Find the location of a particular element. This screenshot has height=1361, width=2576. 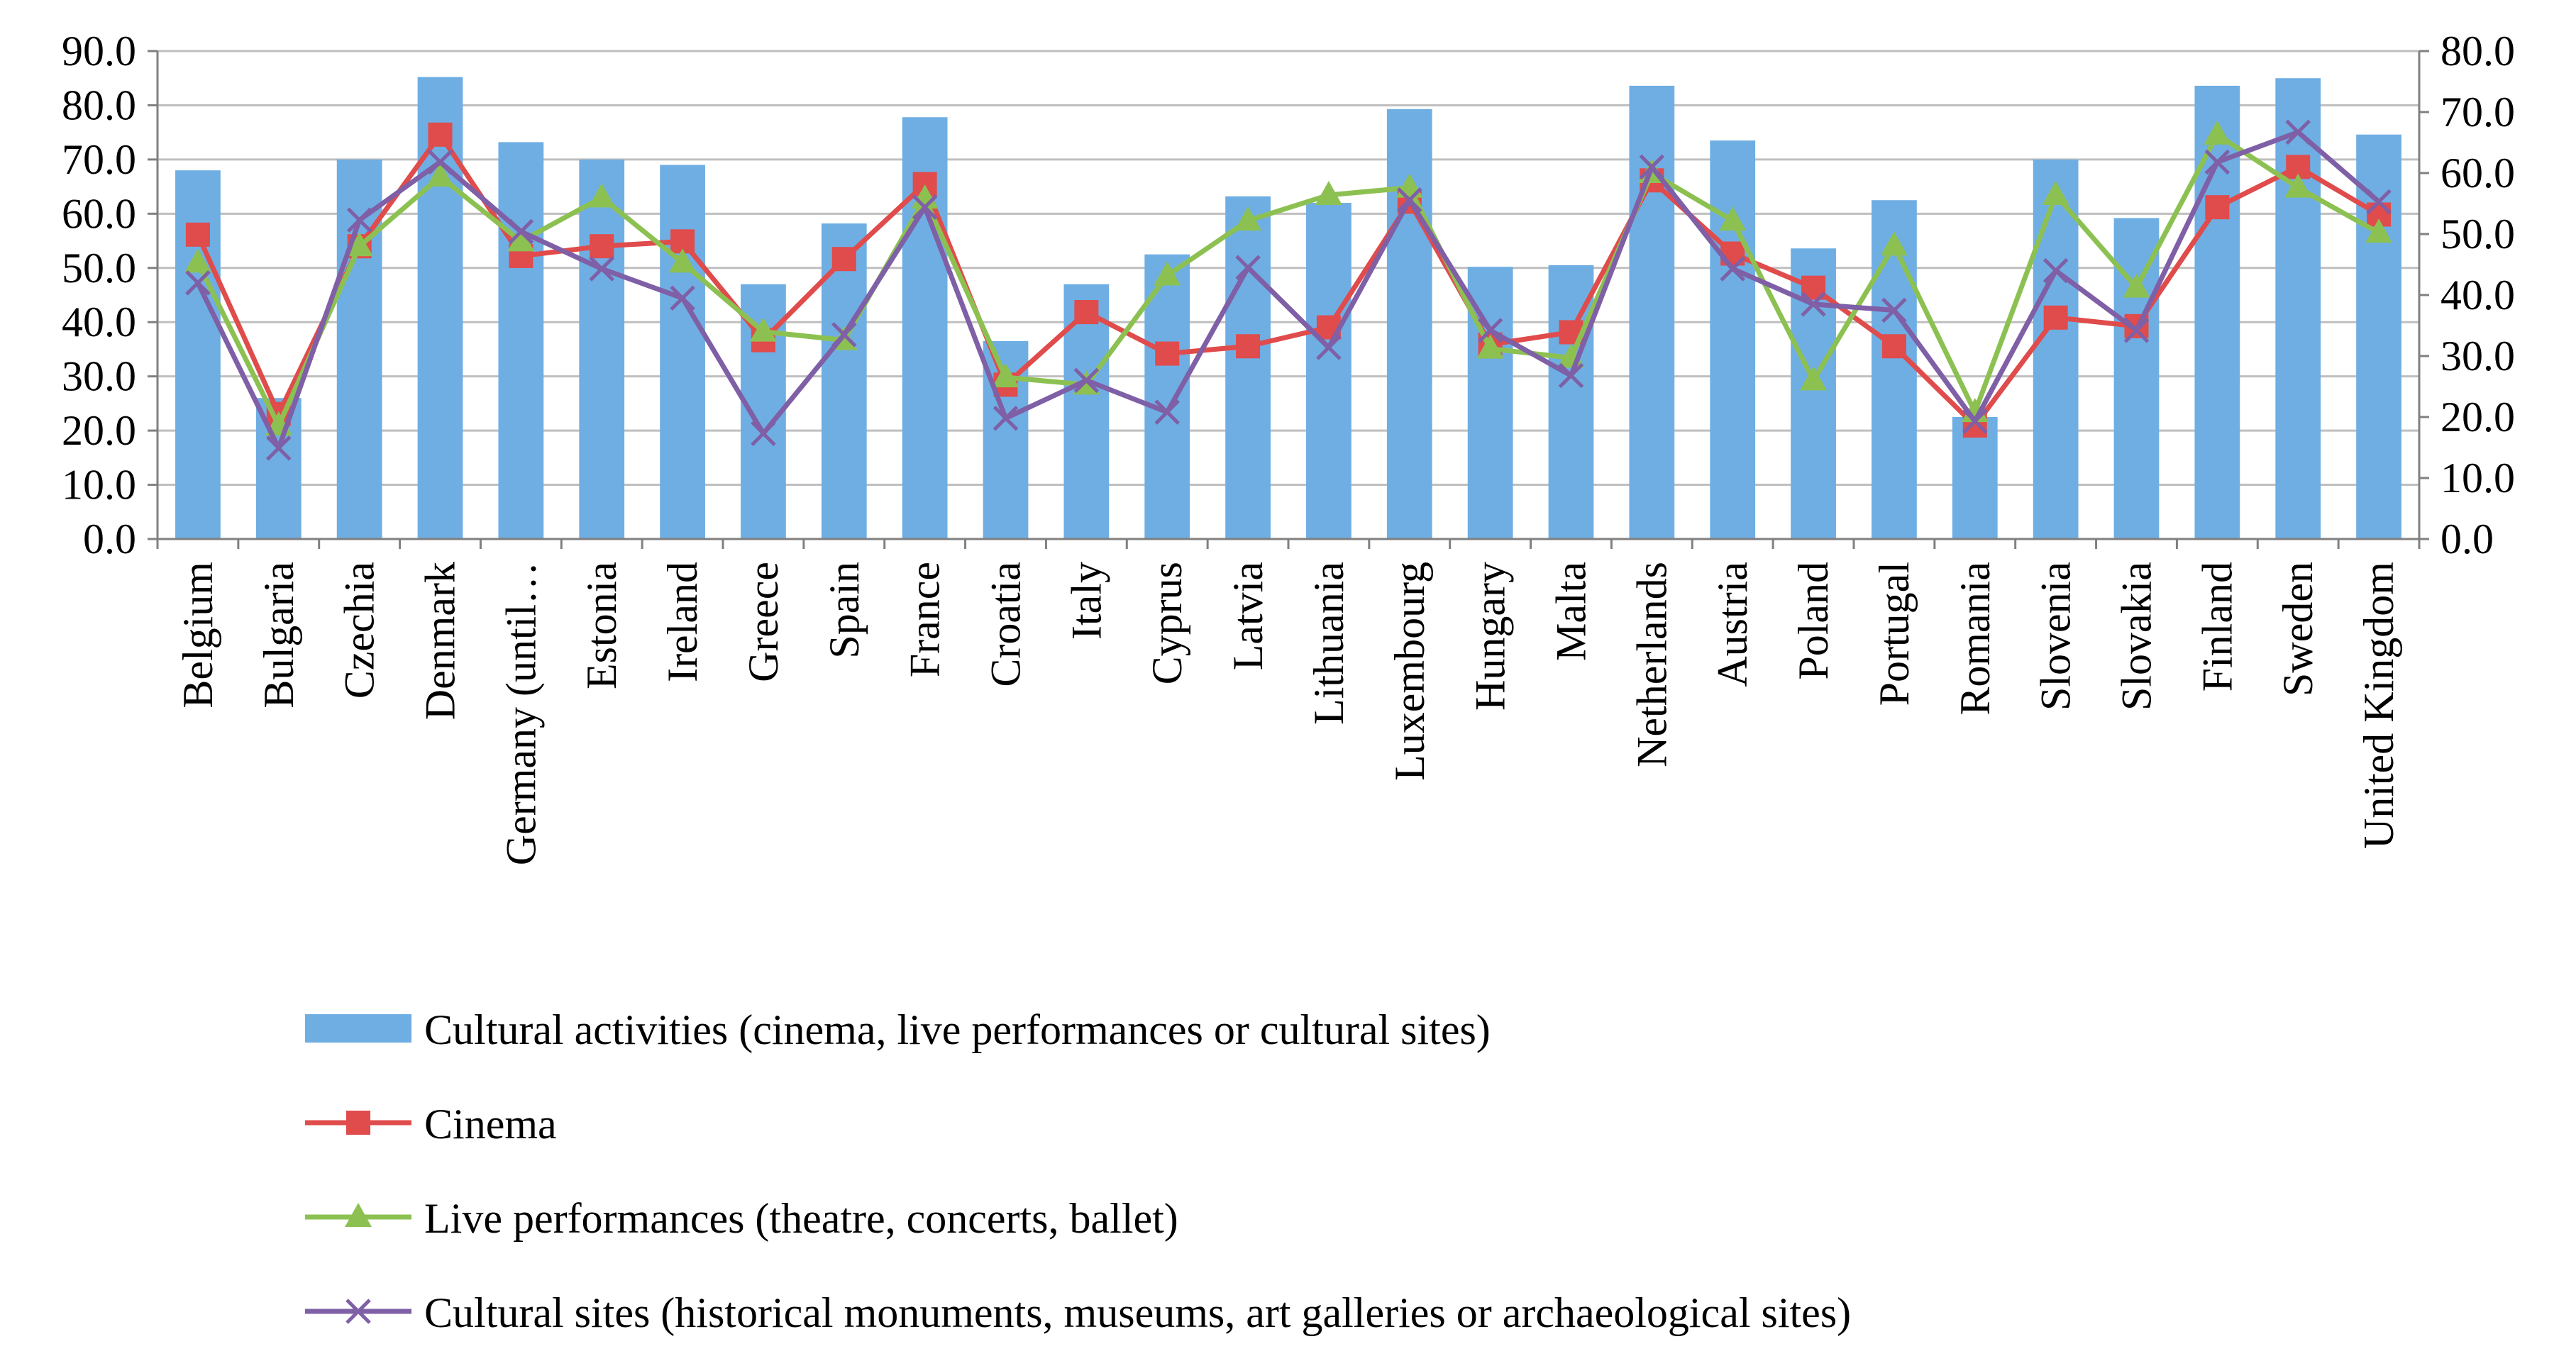

category-label-netherlands: Netherlands is located at coordinates (1651, 664).